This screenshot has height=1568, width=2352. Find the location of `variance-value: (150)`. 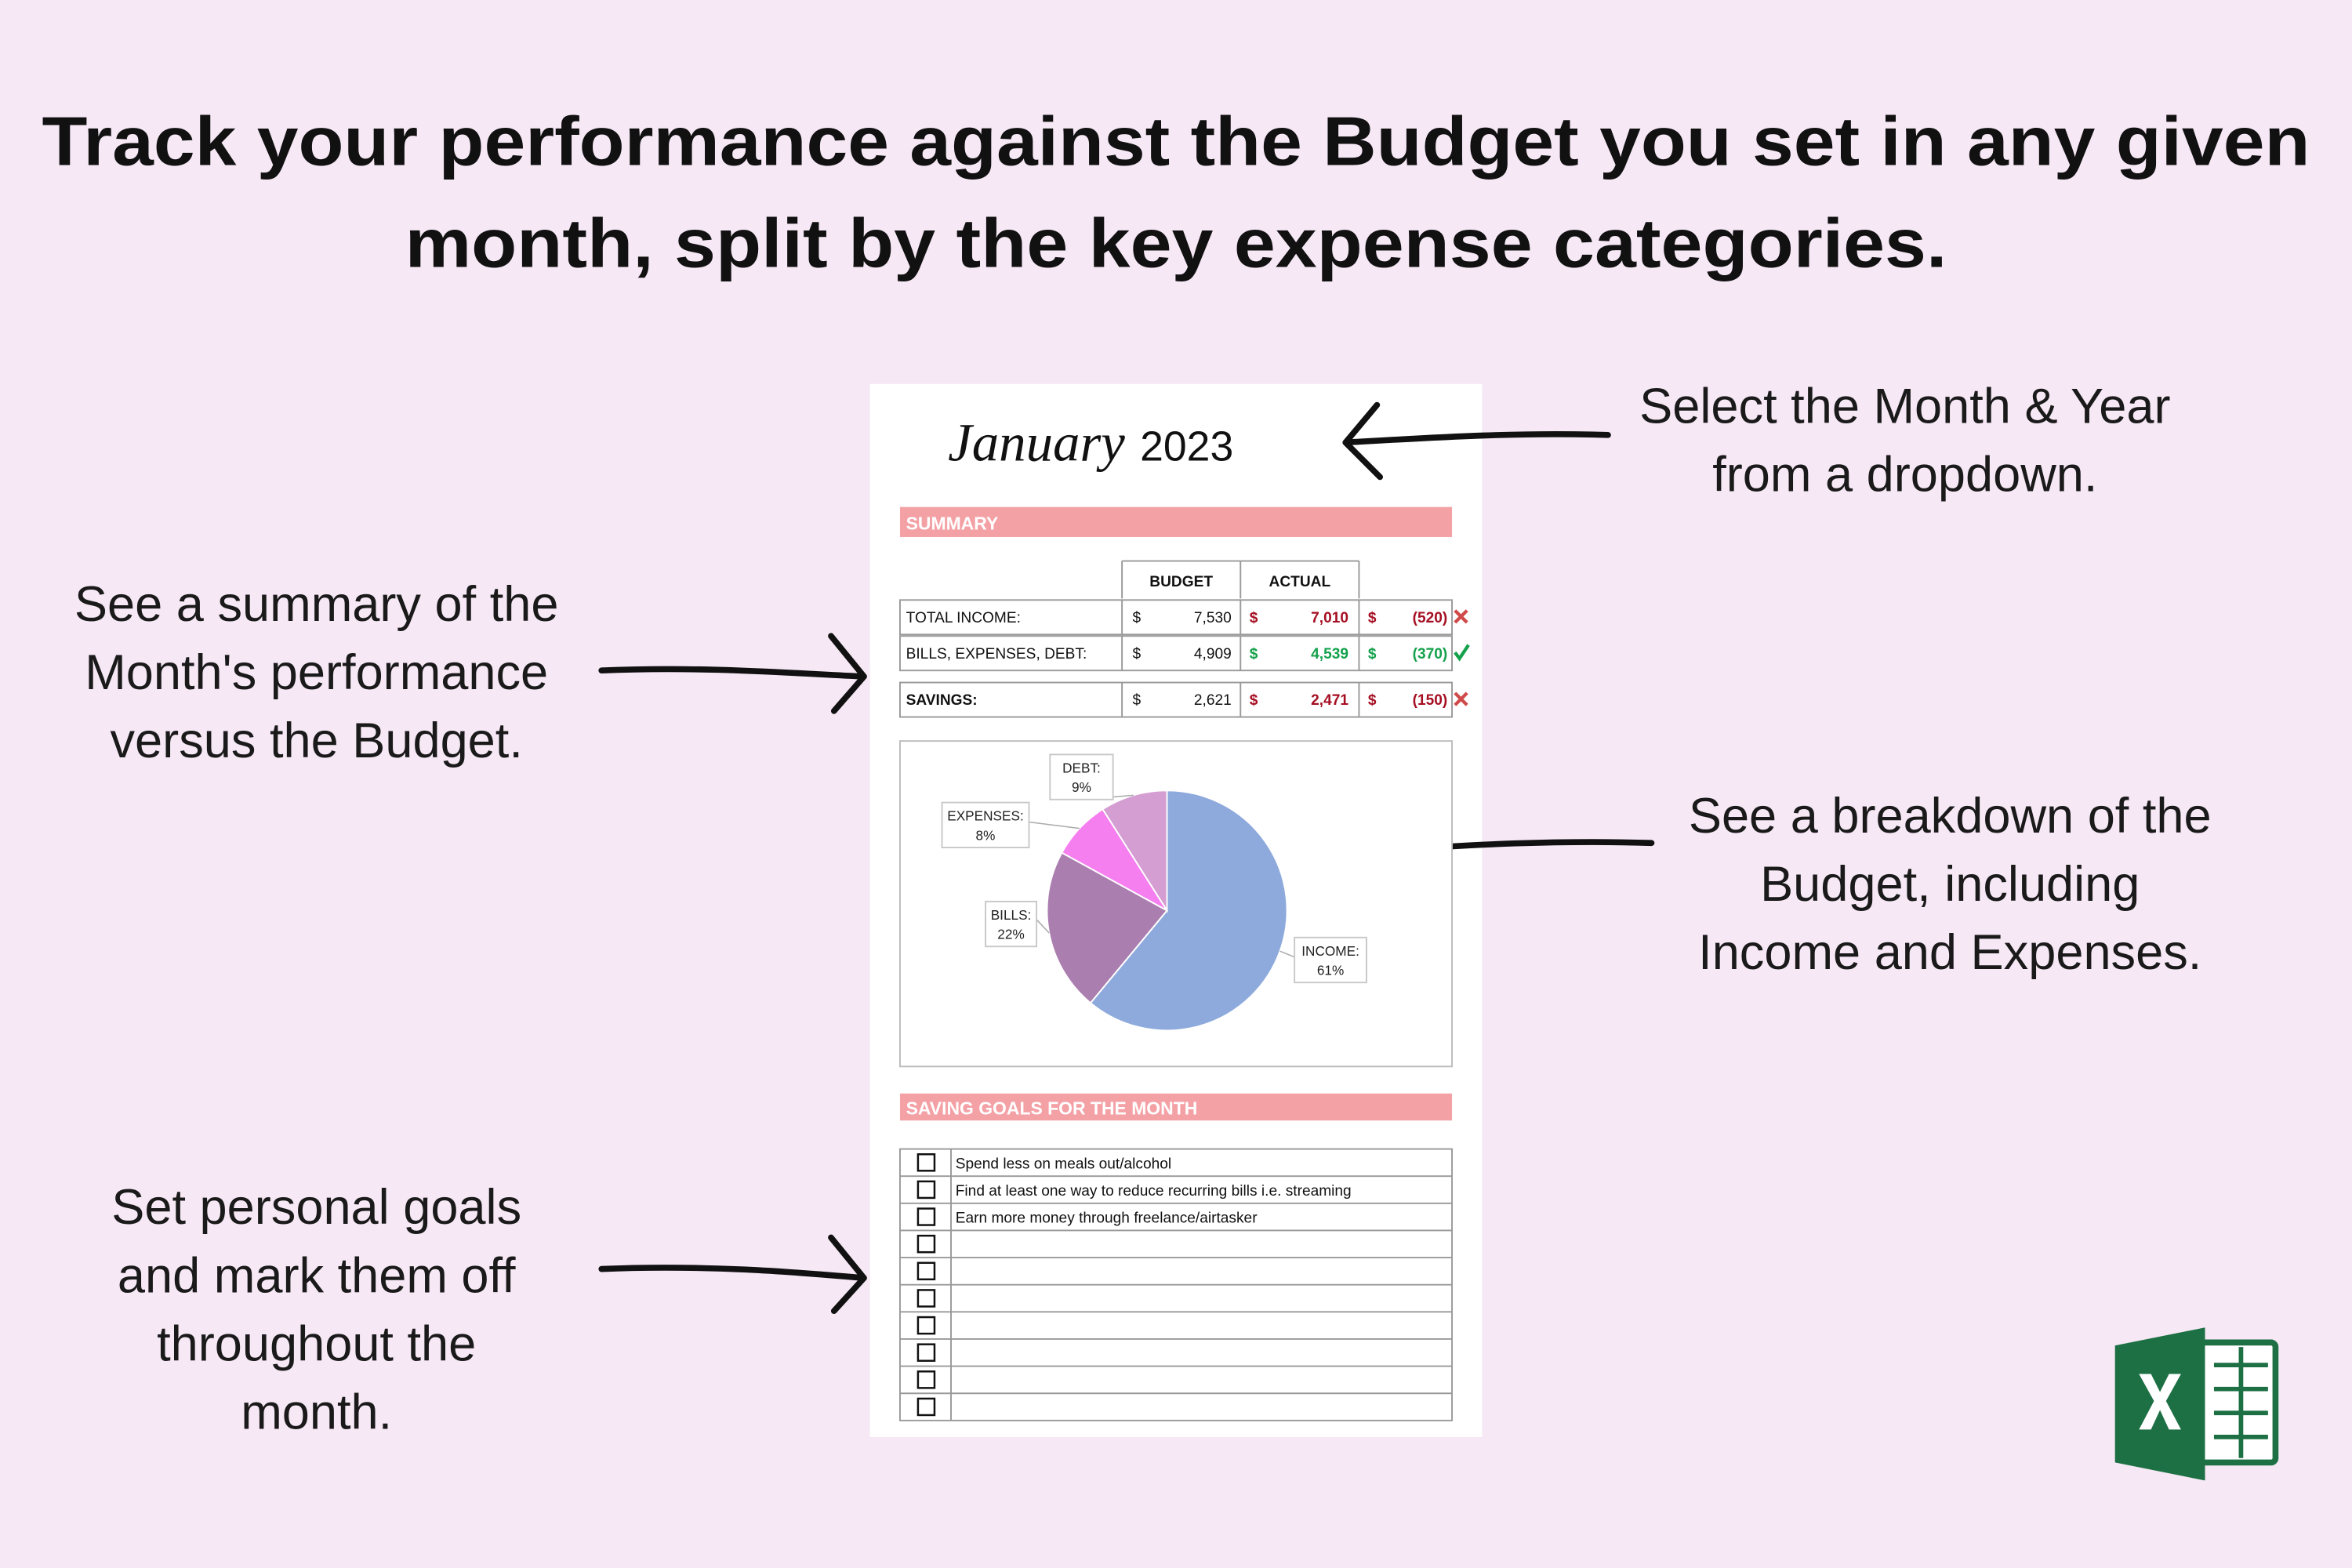

variance-value: (150) is located at coordinates (1430, 700).